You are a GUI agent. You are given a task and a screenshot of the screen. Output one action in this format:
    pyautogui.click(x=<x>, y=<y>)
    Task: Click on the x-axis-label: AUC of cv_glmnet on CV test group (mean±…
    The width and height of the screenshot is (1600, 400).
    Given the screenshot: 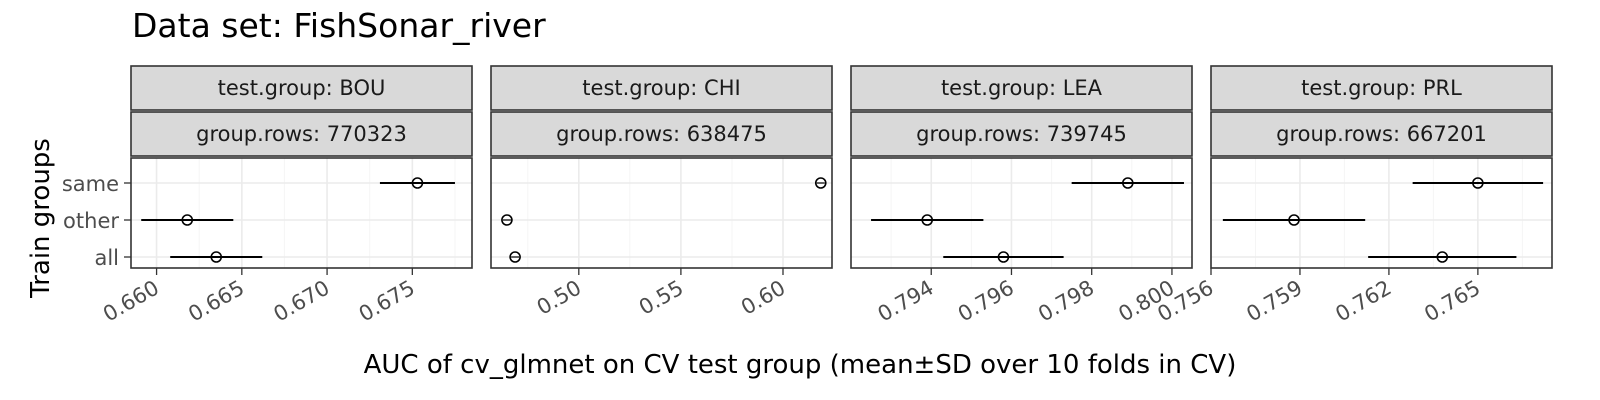 What is the action you would take?
    pyautogui.click(x=800, y=365)
    